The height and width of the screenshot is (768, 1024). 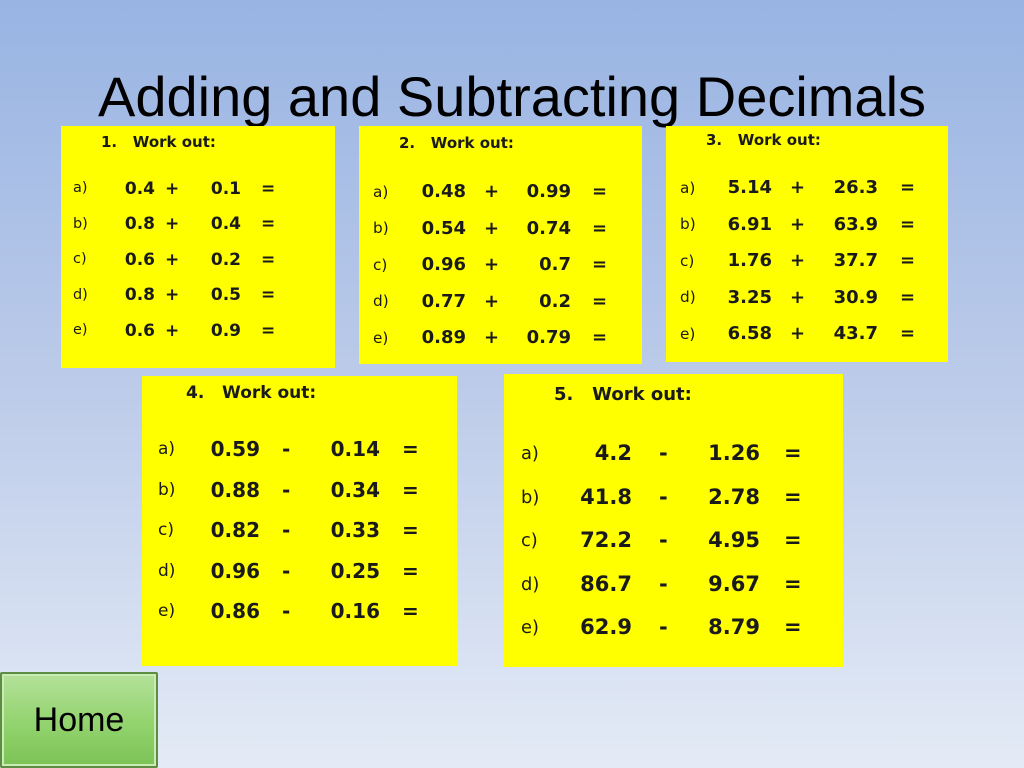 What do you see at coordinates (456, 143) in the screenshot?
I see `box-heading: 2. Work out:` at bounding box center [456, 143].